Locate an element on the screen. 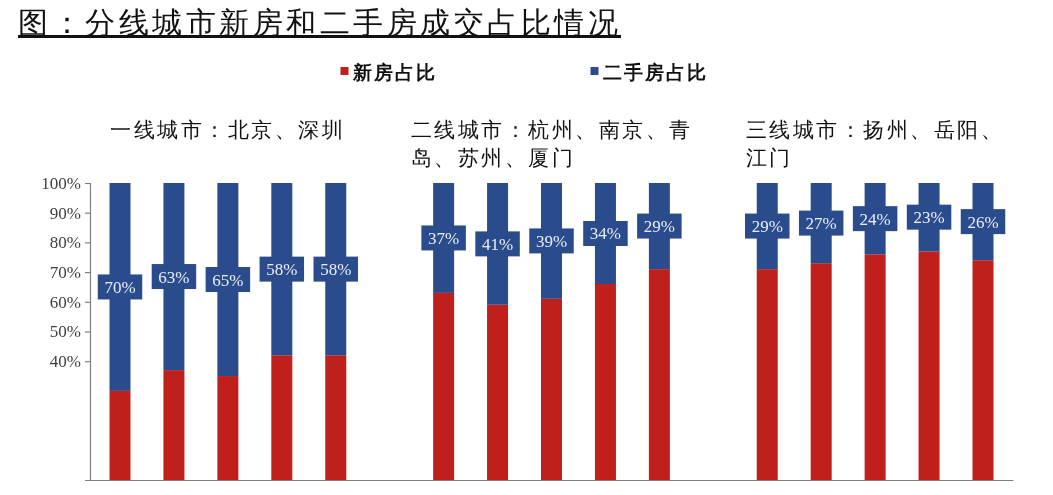 The image size is (1053, 495). data-label: 27% is located at coordinates (821, 223).